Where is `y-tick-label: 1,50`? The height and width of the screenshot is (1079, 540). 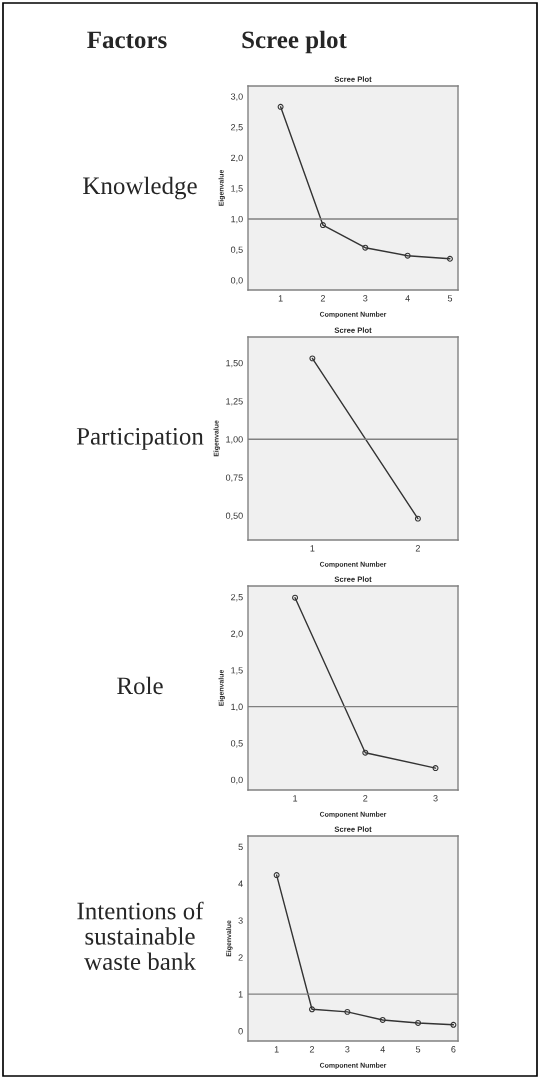
y-tick-label: 1,50 is located at coordinates (234, 363).